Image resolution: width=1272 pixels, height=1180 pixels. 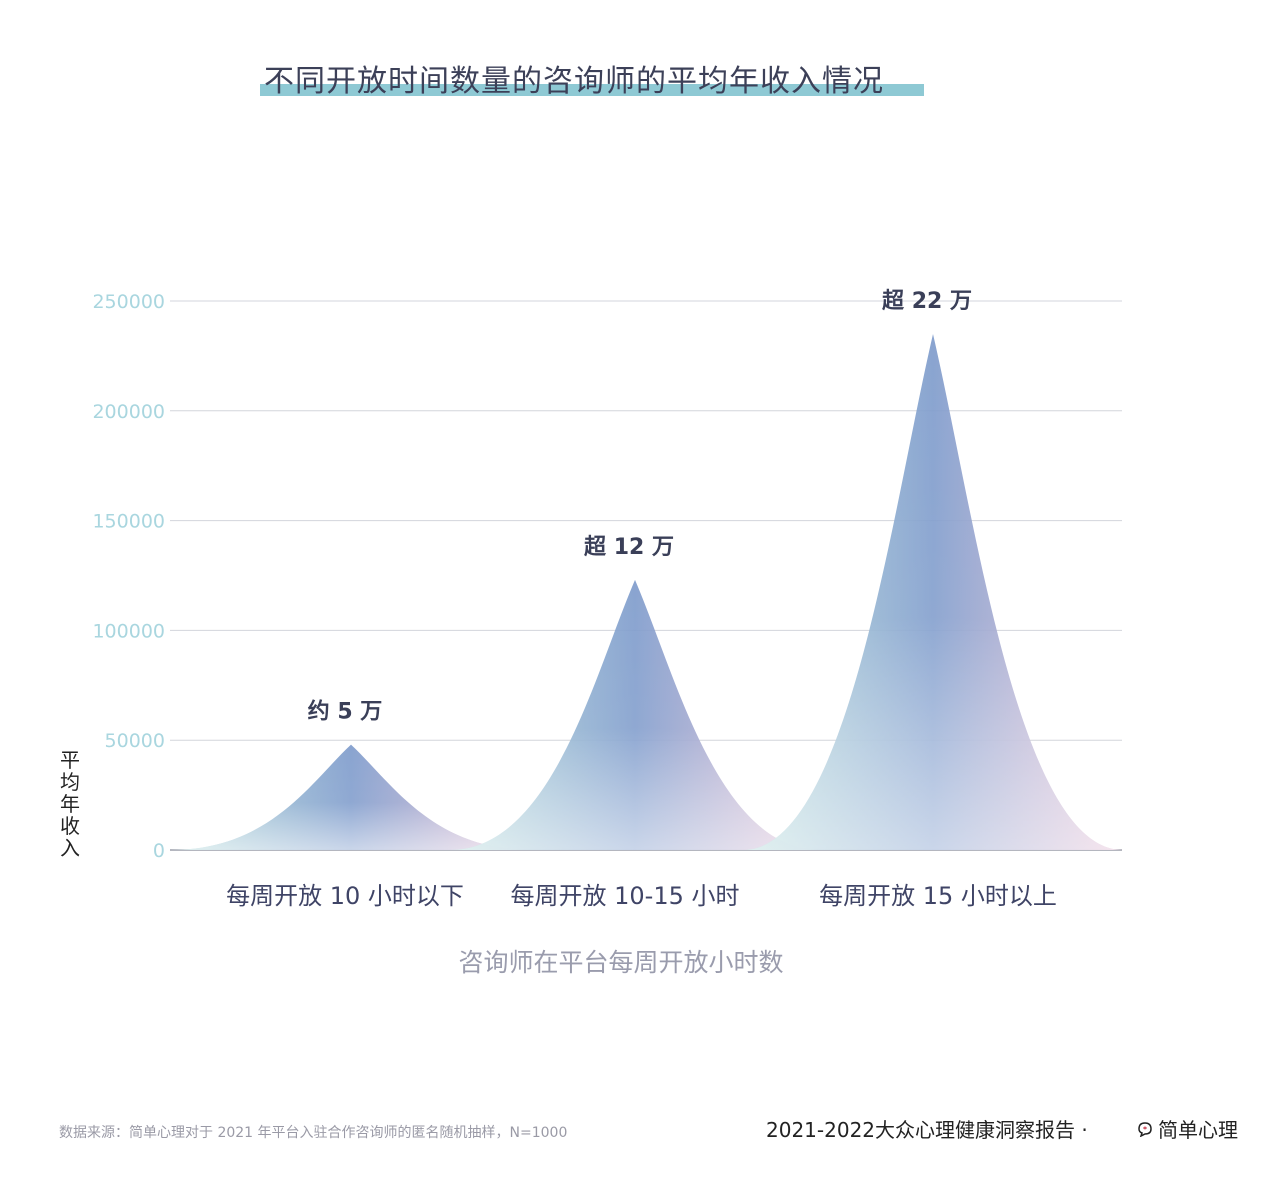 What do you see at coordinates (128, 302) in the screenshot?
I see `y-tick-label: 250000` at bounding box center [128, 302].